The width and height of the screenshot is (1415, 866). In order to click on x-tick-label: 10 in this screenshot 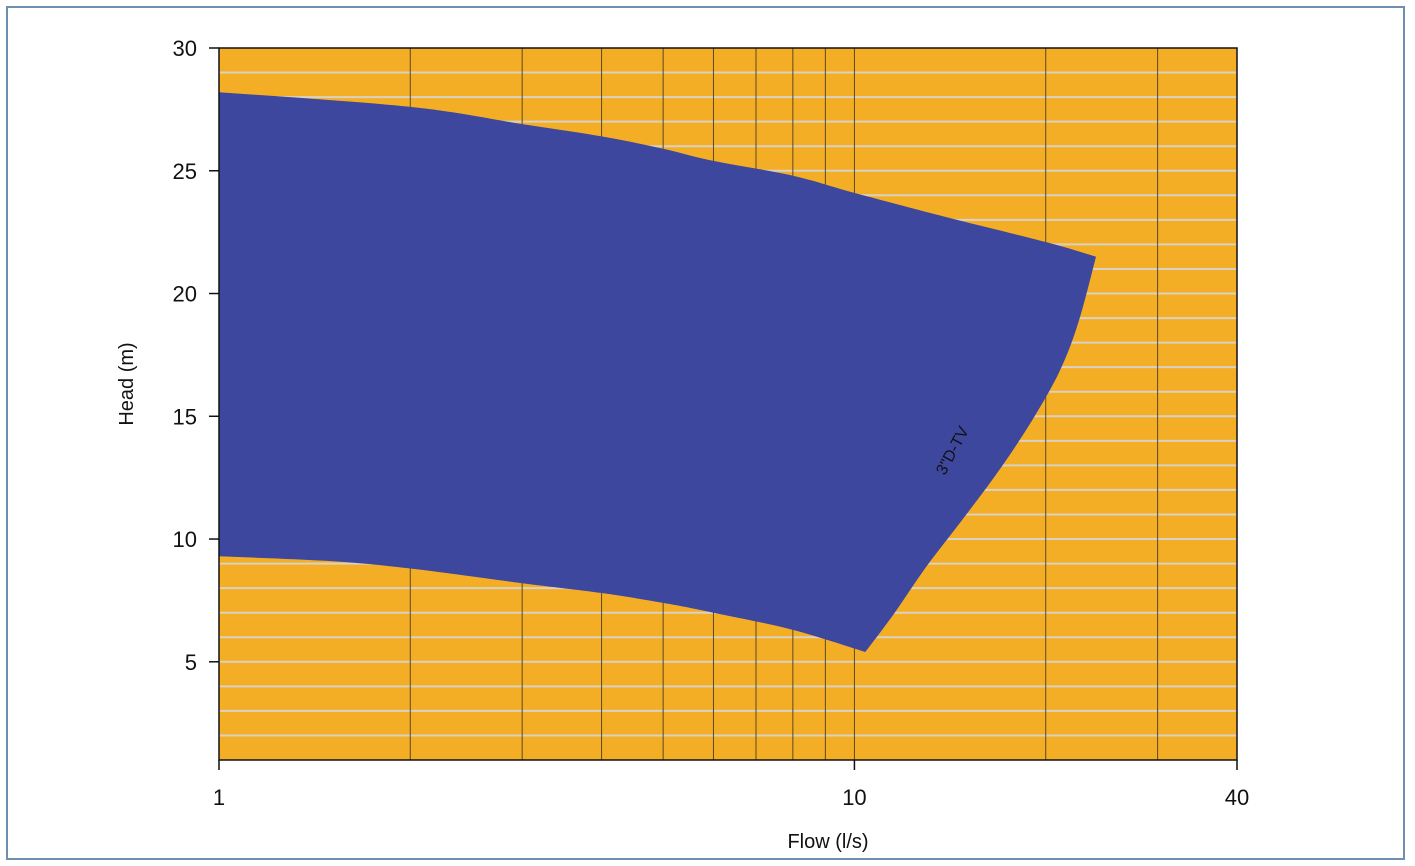, I will do `click(854, 797)`.